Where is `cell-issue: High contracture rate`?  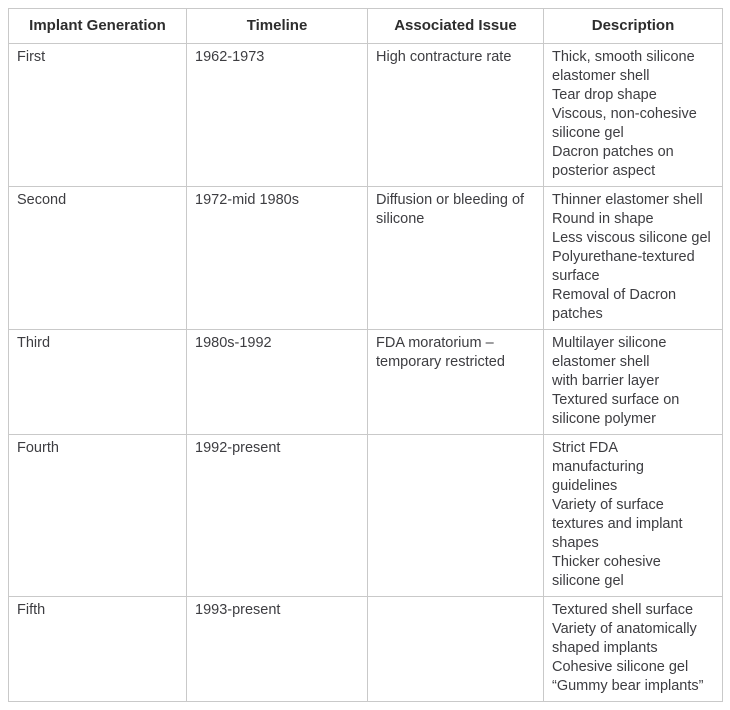
cell-issue: High contracture rate is located at coordinates (455, 115).